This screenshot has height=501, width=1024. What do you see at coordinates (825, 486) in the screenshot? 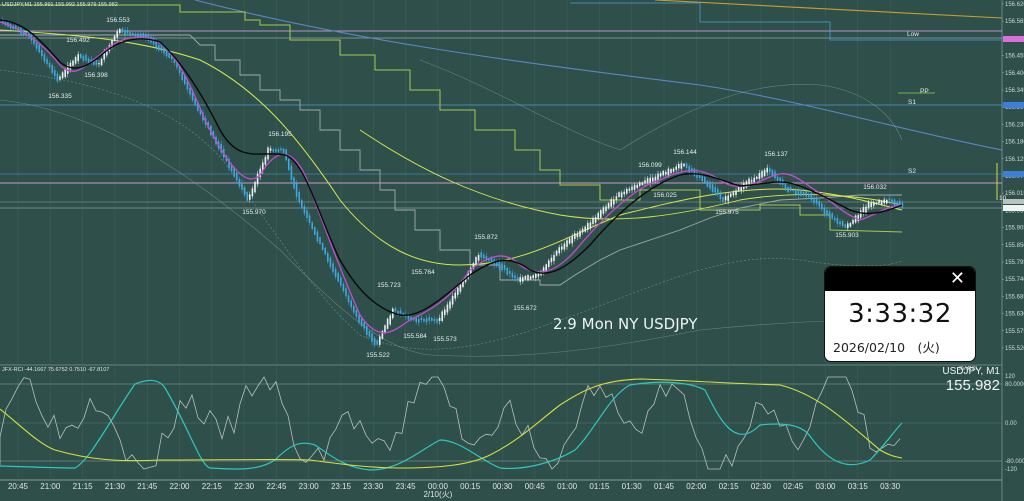
I see `time-tick: 03:00` at bounding box center [825, 486].